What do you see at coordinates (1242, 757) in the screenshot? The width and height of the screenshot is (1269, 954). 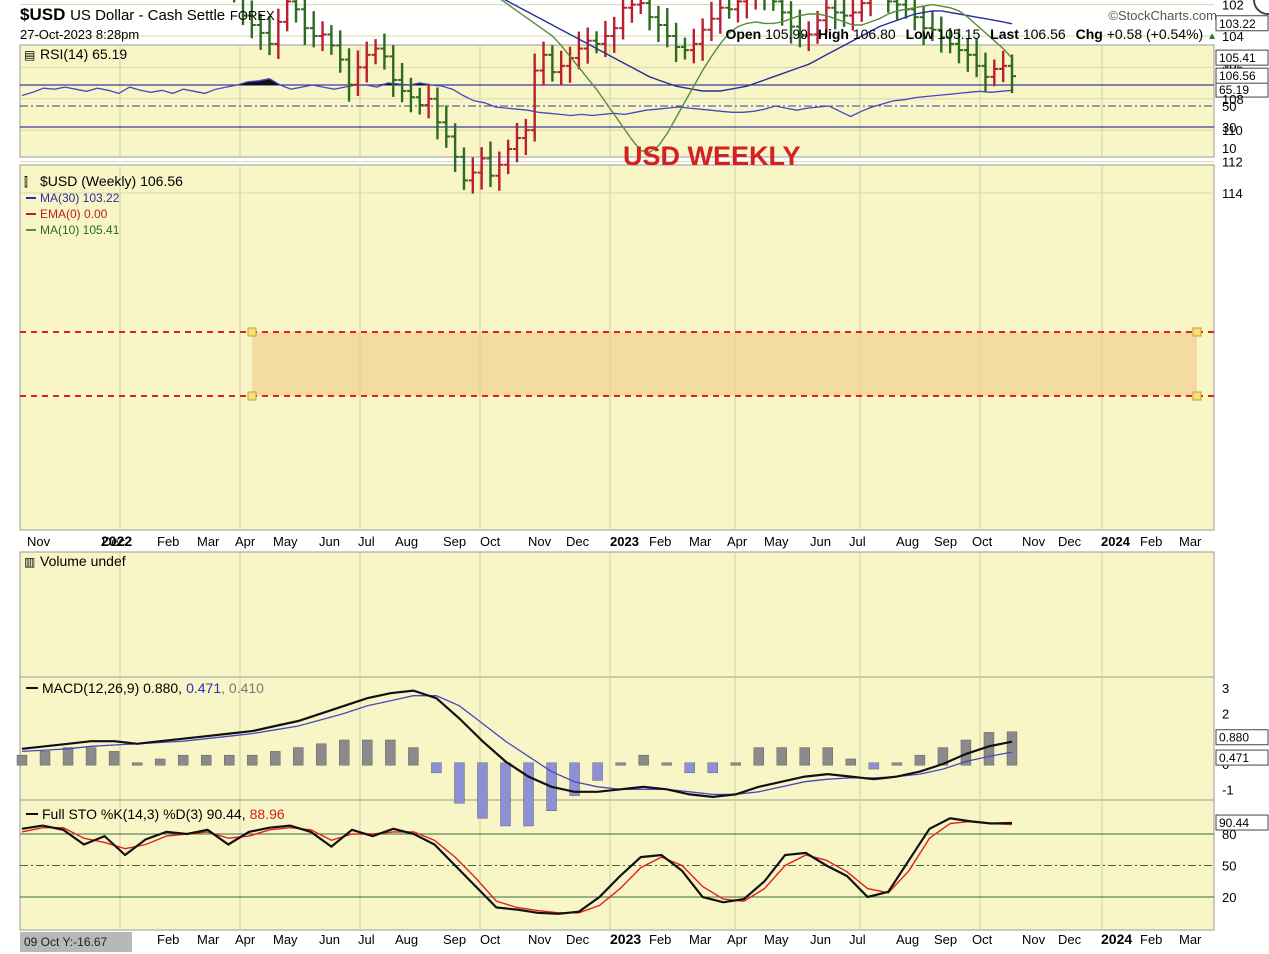 I see `signal-value-tag: 0.471` at bounding box center [1242, 757].